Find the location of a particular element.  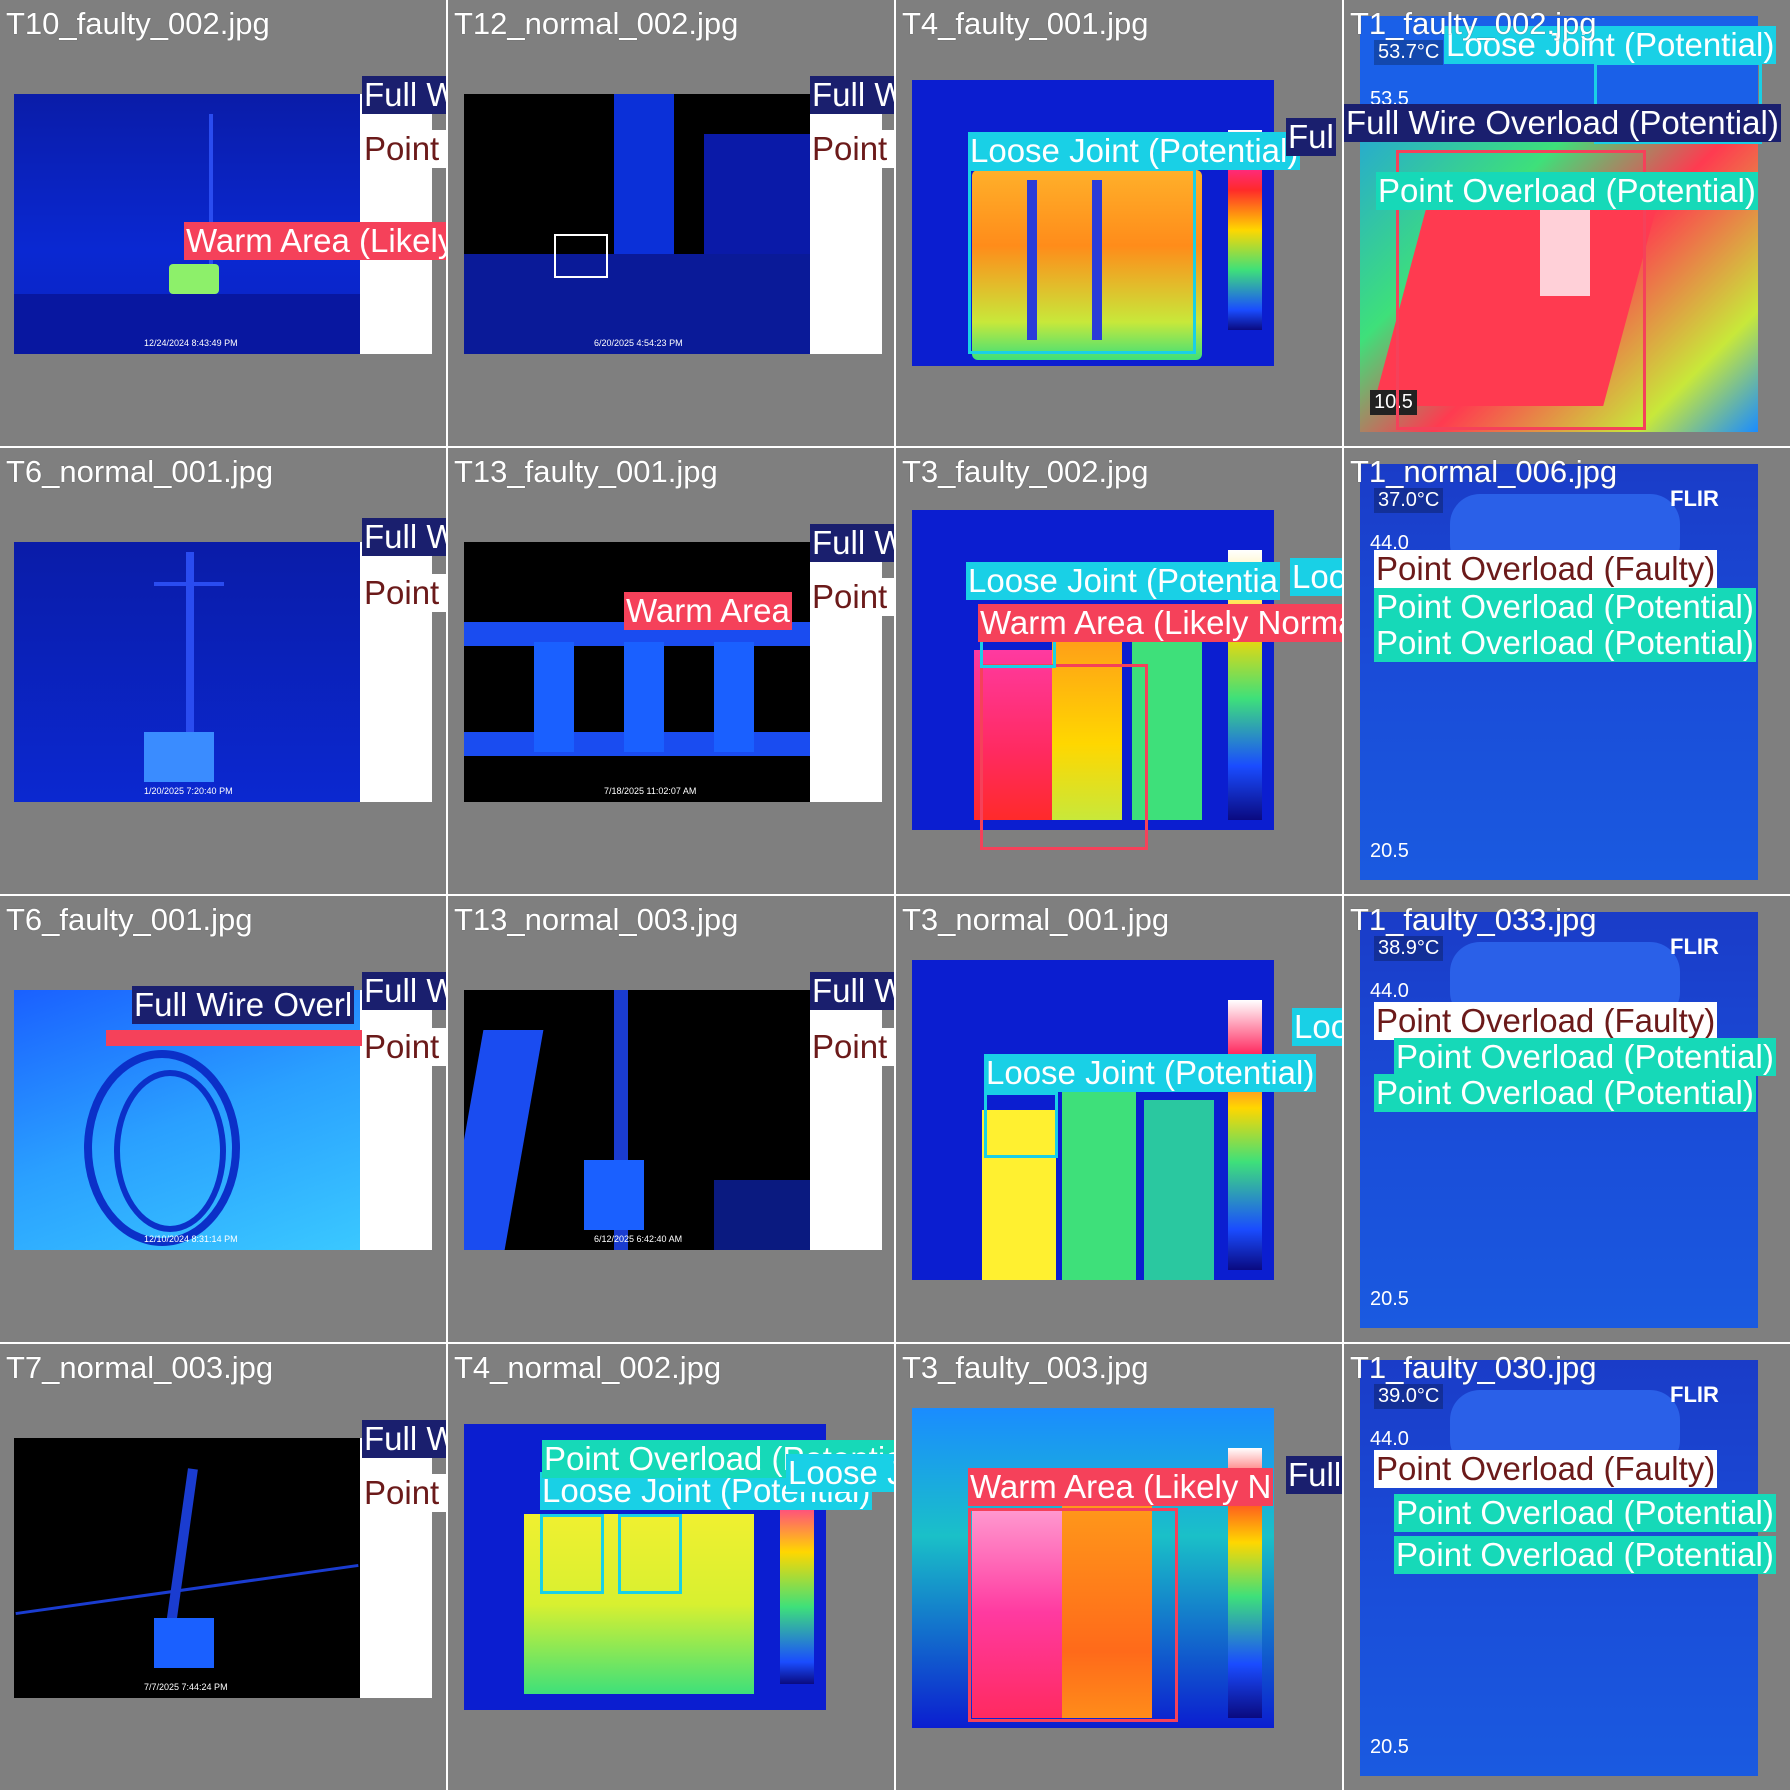

label-full-wire-overload: Full W is located at coordinates (1314, 1475).